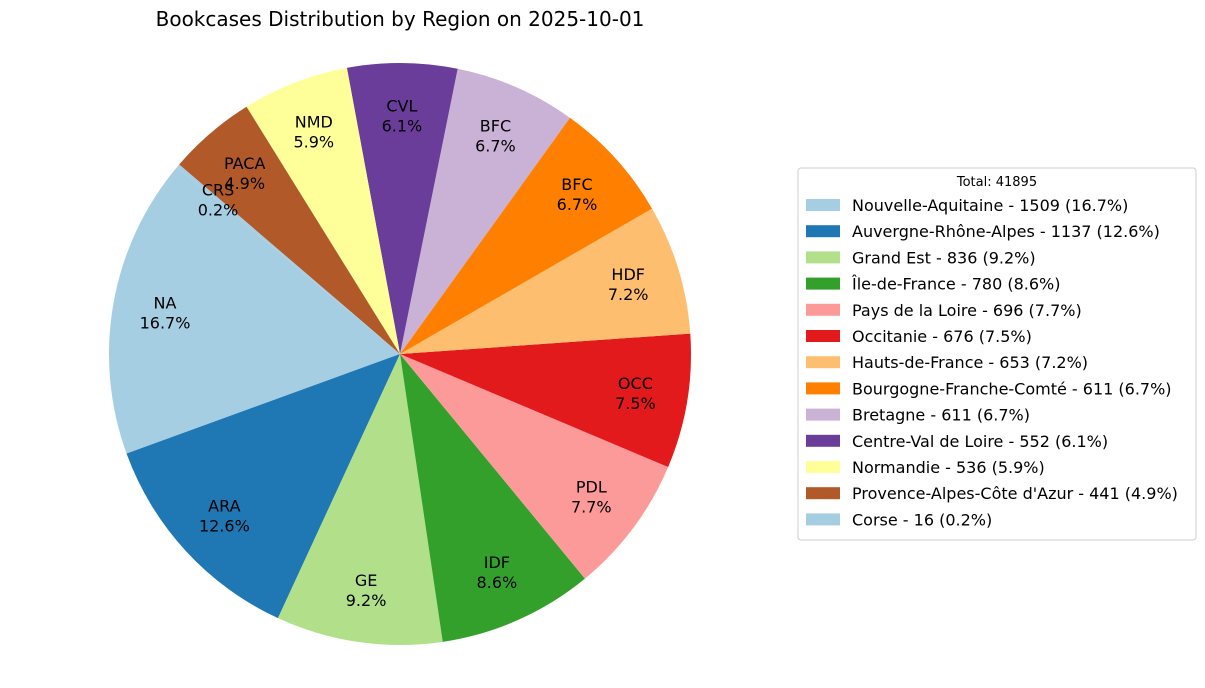  I want to click on slice-label-abbr: OCC, so click(635, 383).